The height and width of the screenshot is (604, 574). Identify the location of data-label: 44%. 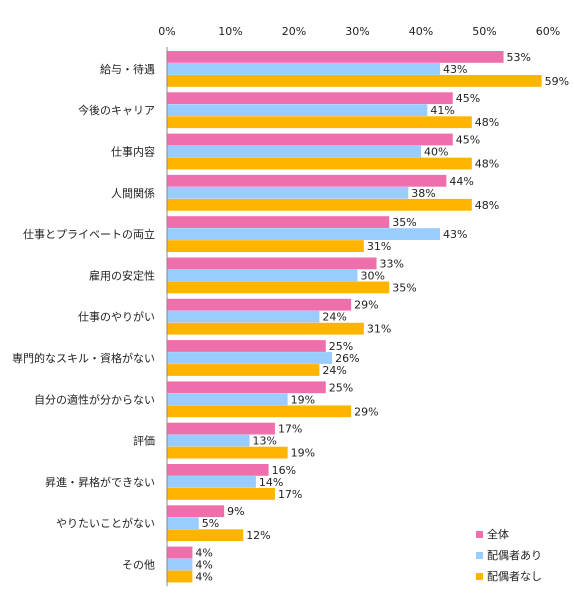
(461, 181).